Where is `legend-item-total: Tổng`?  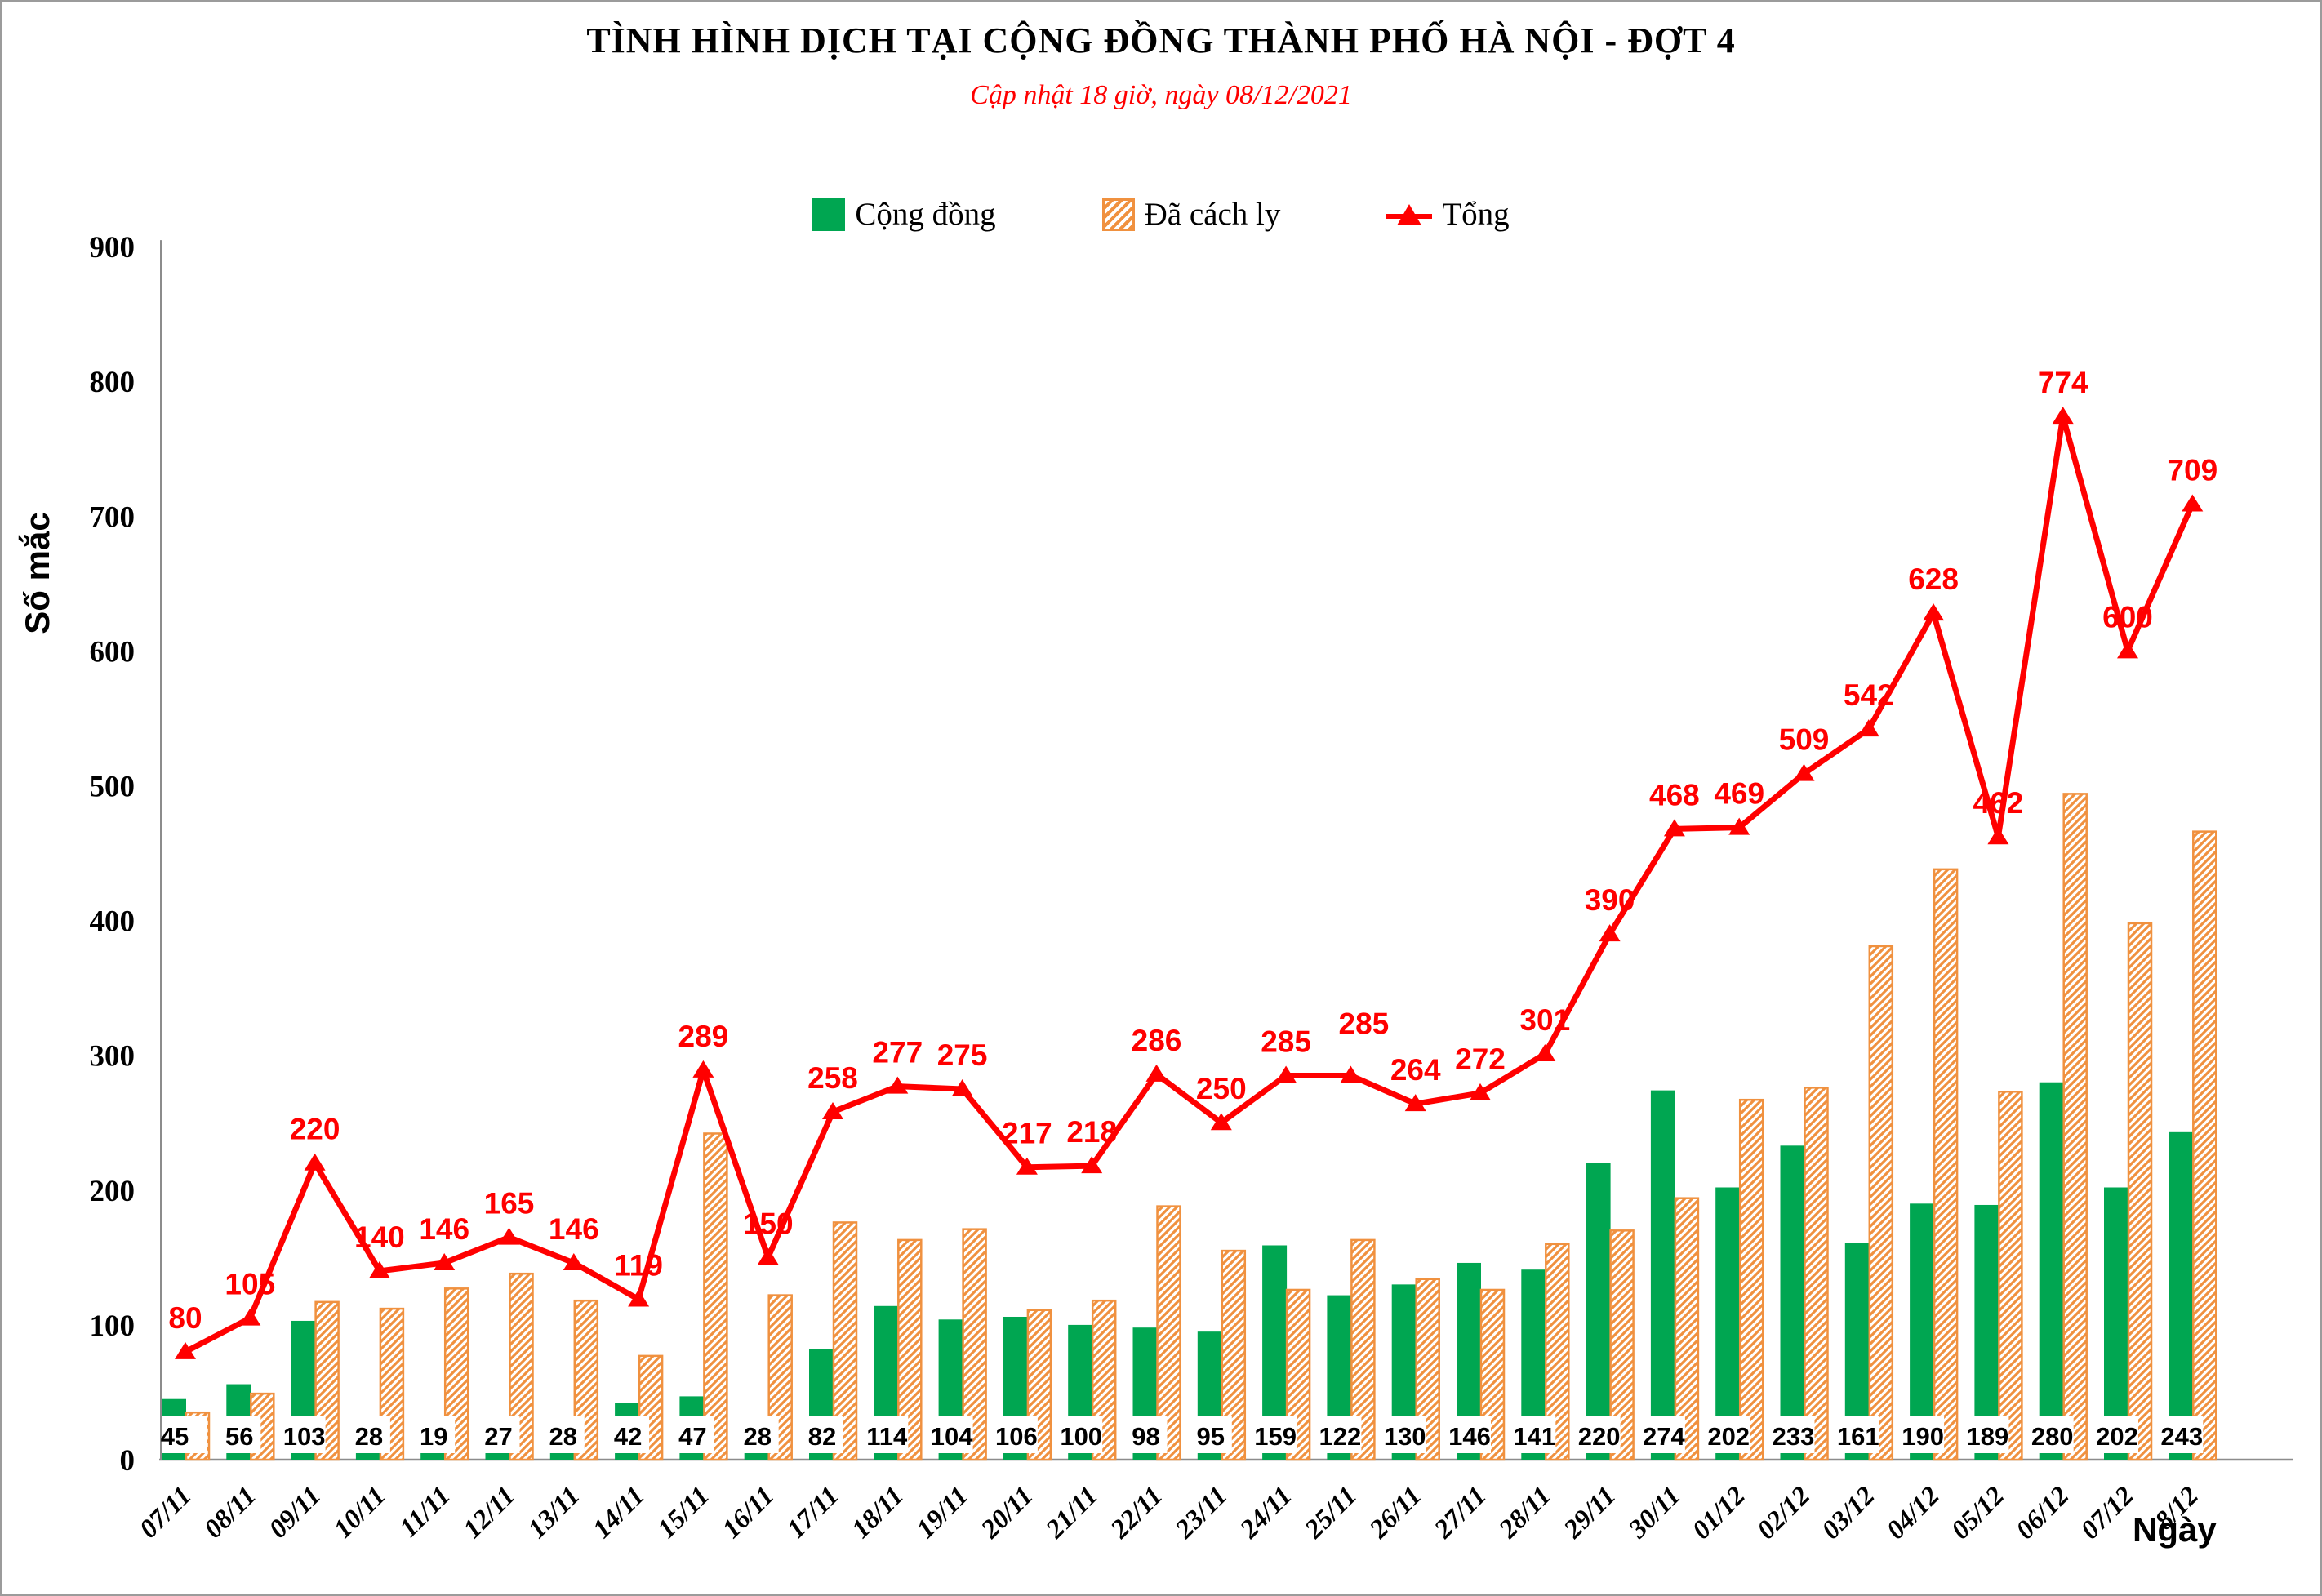 legend-item-total: Tổng is located at coordinates (1448, 214).